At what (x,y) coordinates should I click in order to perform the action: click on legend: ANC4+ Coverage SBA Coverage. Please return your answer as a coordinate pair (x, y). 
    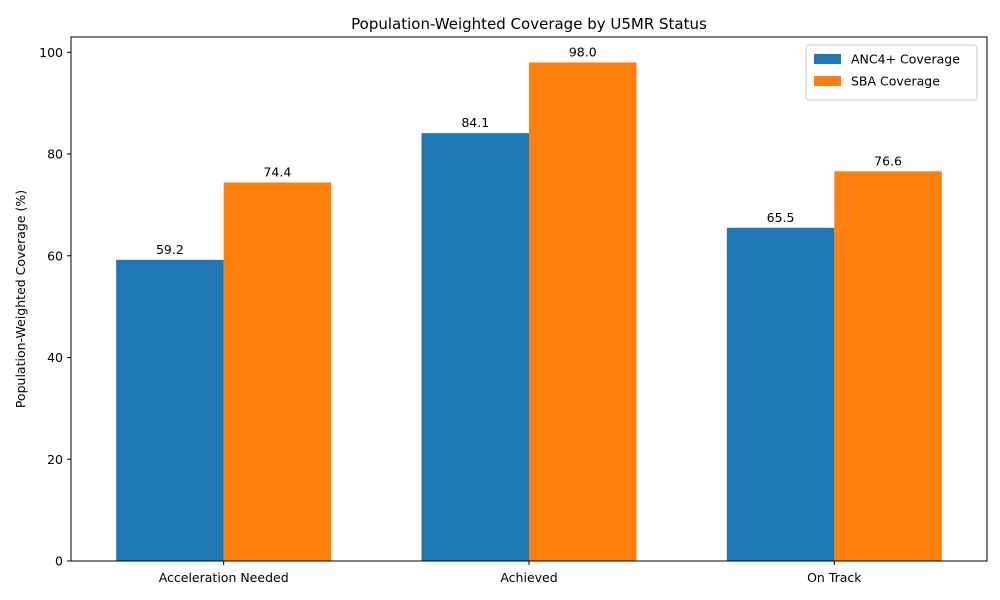
    Looking at the image, I should click on (891, 72).